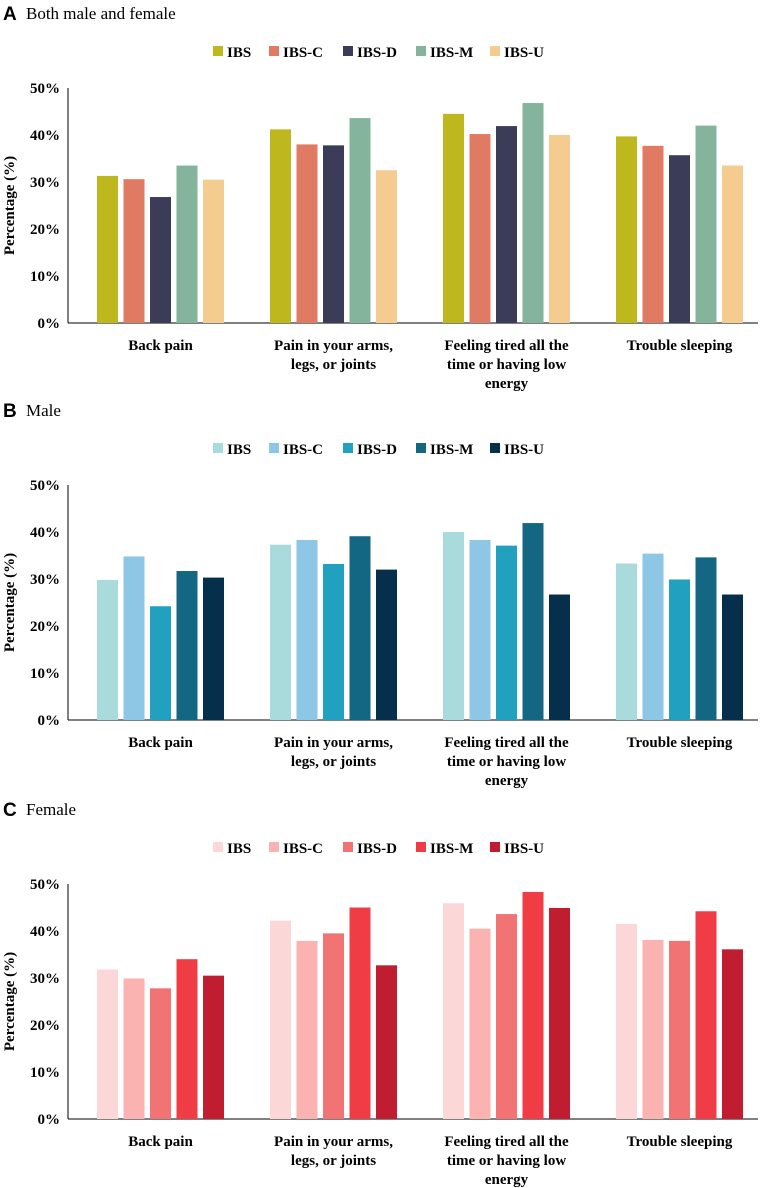 This screenshot has width=768, height=1188. Describe the element at coordinates (101, 13) in the screenshot. I see `panel-title: Both male and female` at that location.